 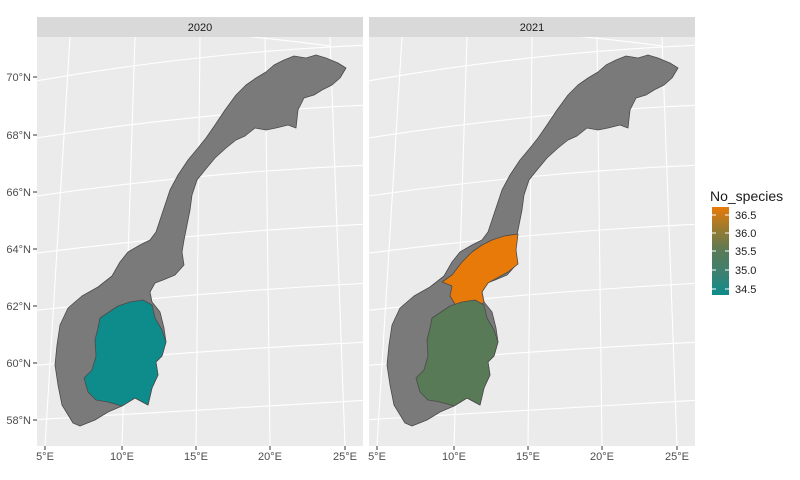 I want to click on y-tick-label: 58°N, so click(x=18, y=421).